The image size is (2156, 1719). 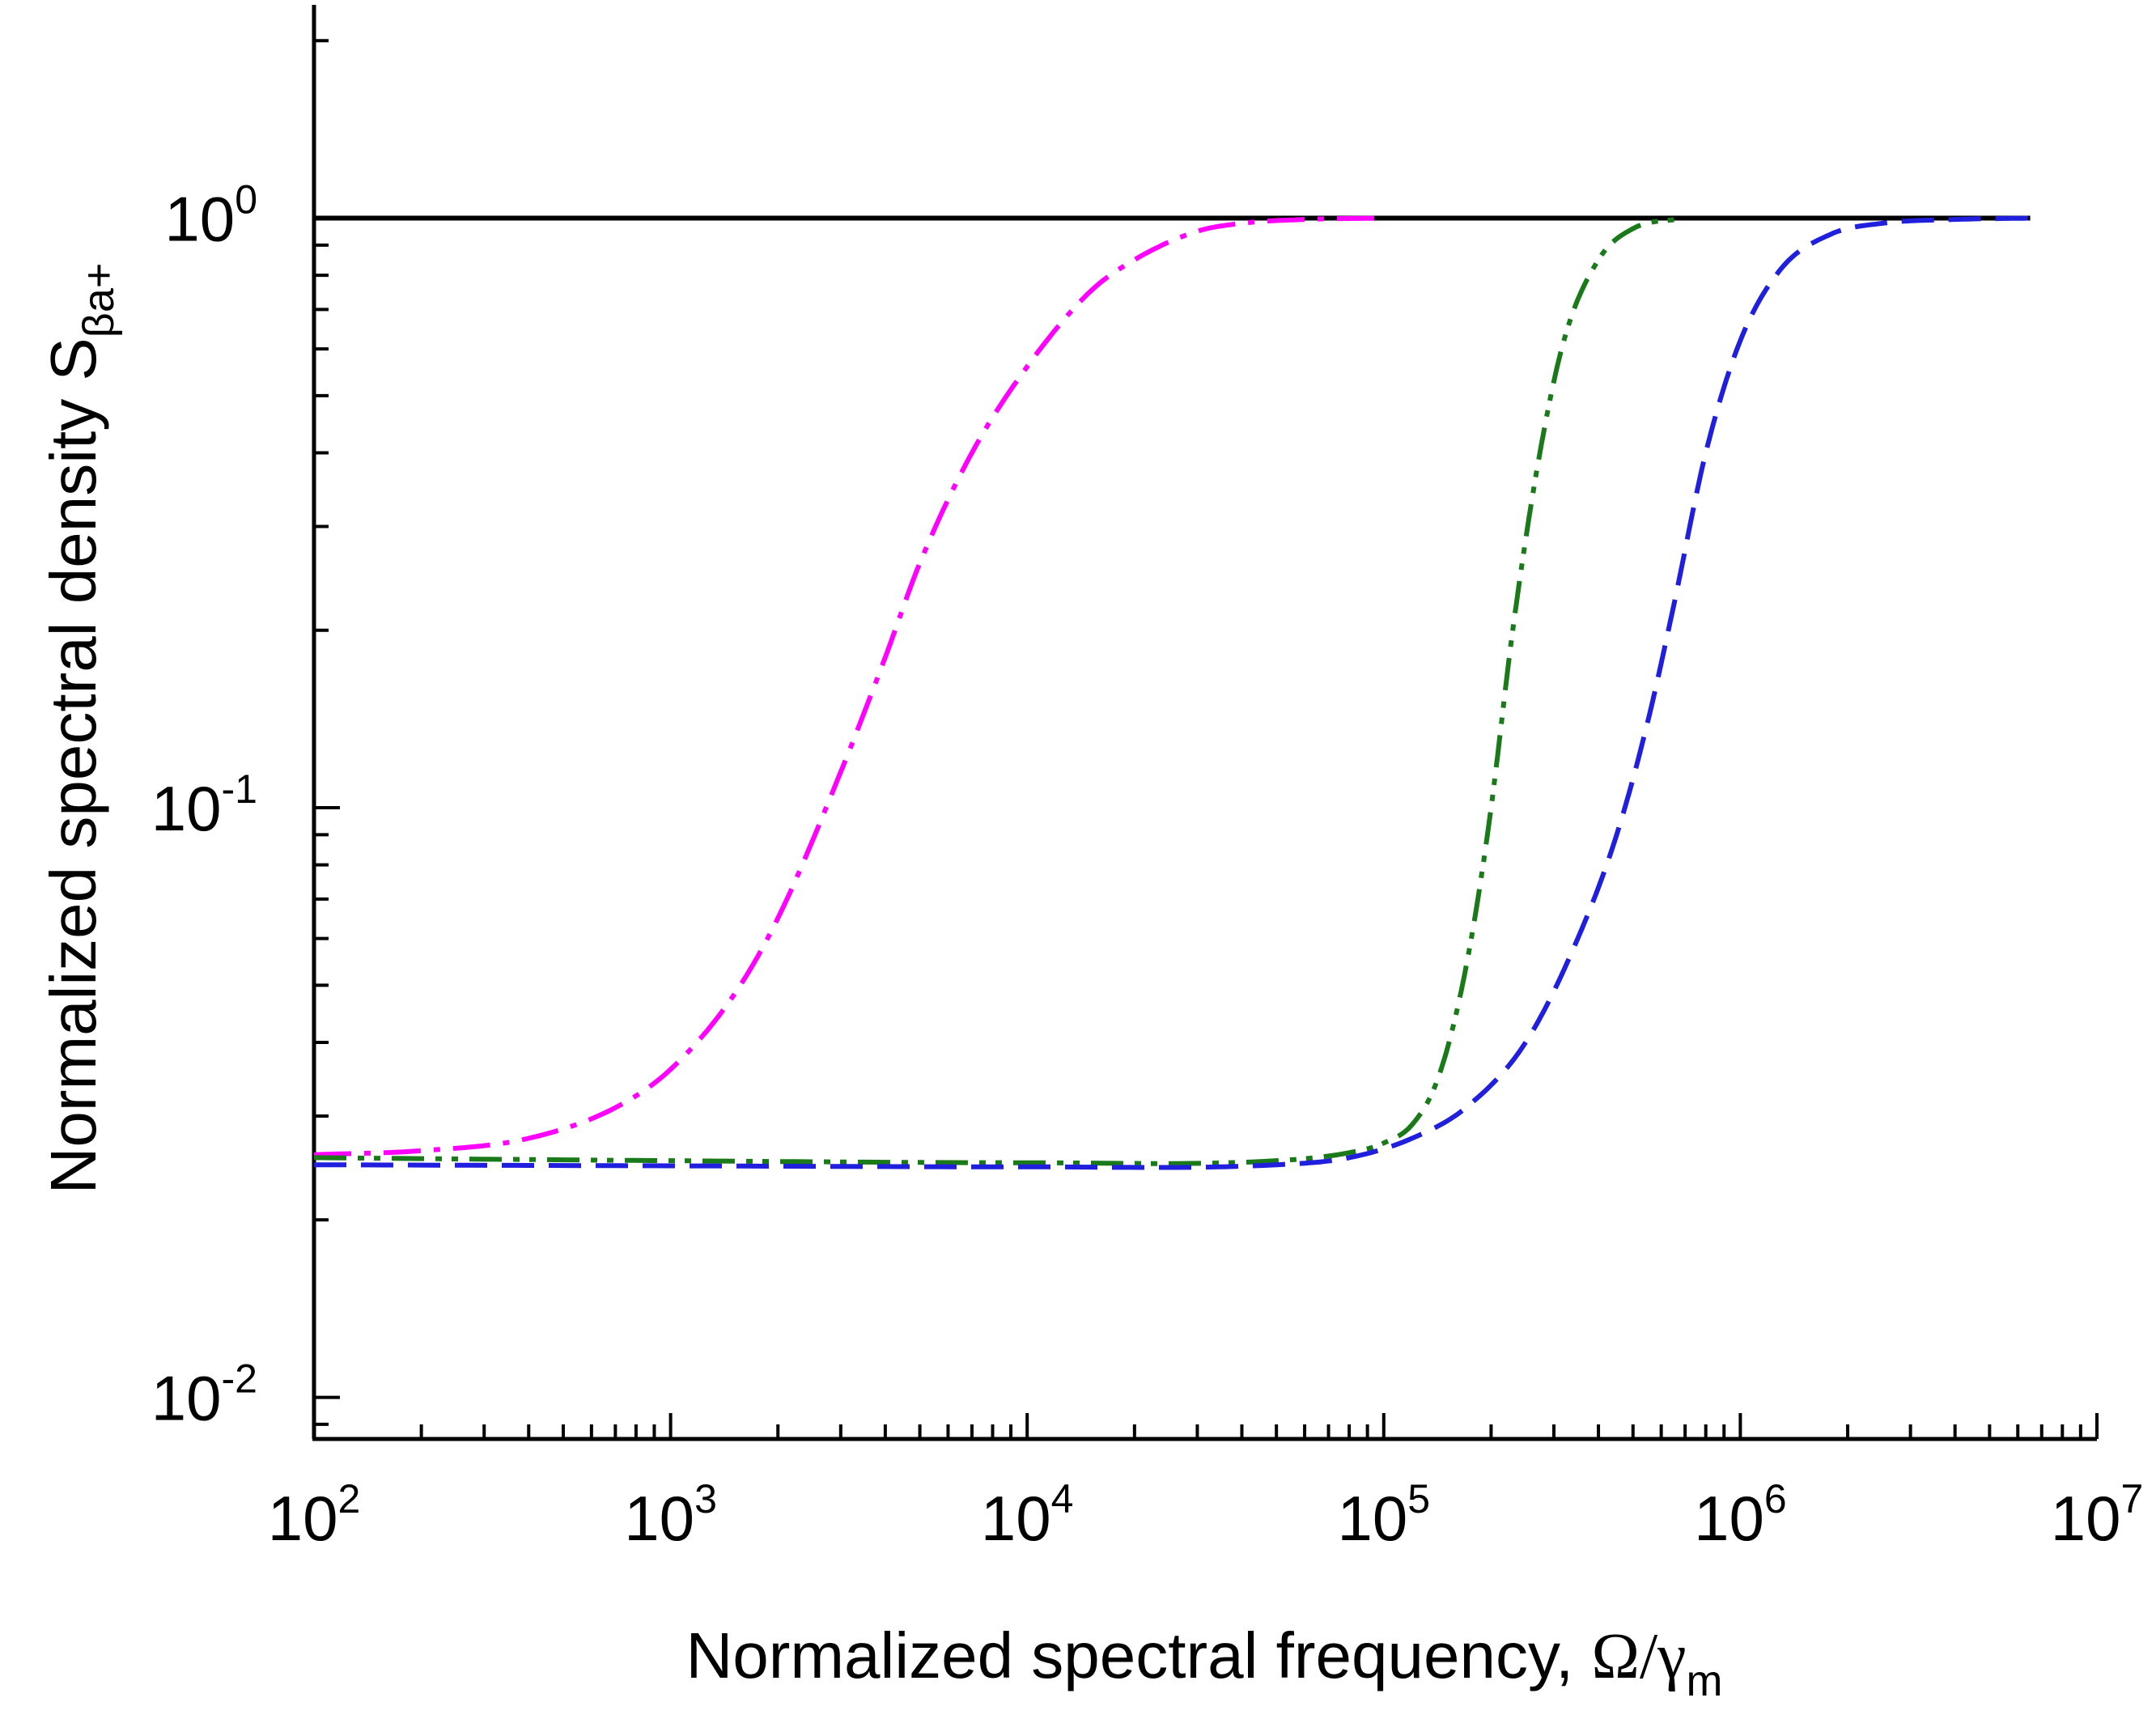 I want to click on x-tick-exponent: 3, so click(x=705, y=1499).